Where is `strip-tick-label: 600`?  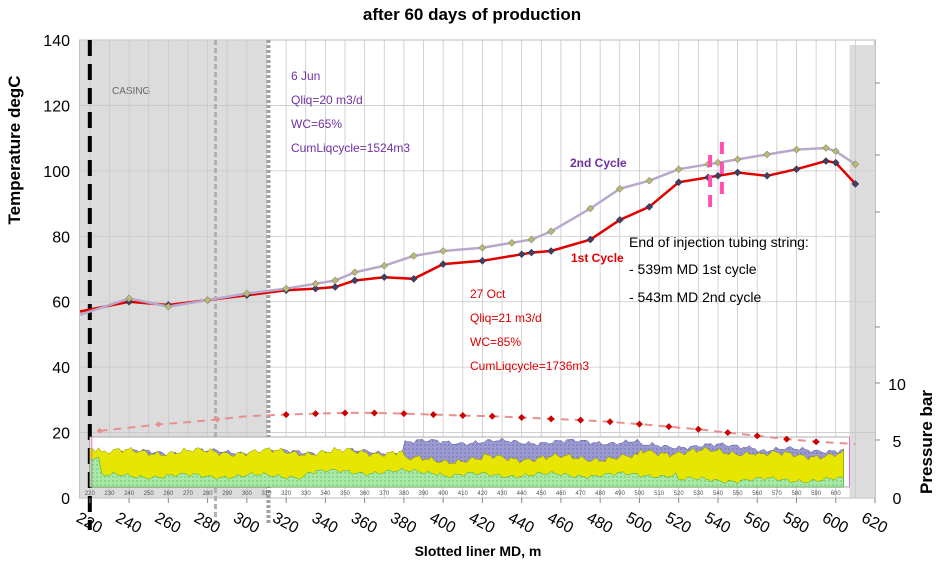 strip-tick-label: 600 is located at coordinates (836, 494).